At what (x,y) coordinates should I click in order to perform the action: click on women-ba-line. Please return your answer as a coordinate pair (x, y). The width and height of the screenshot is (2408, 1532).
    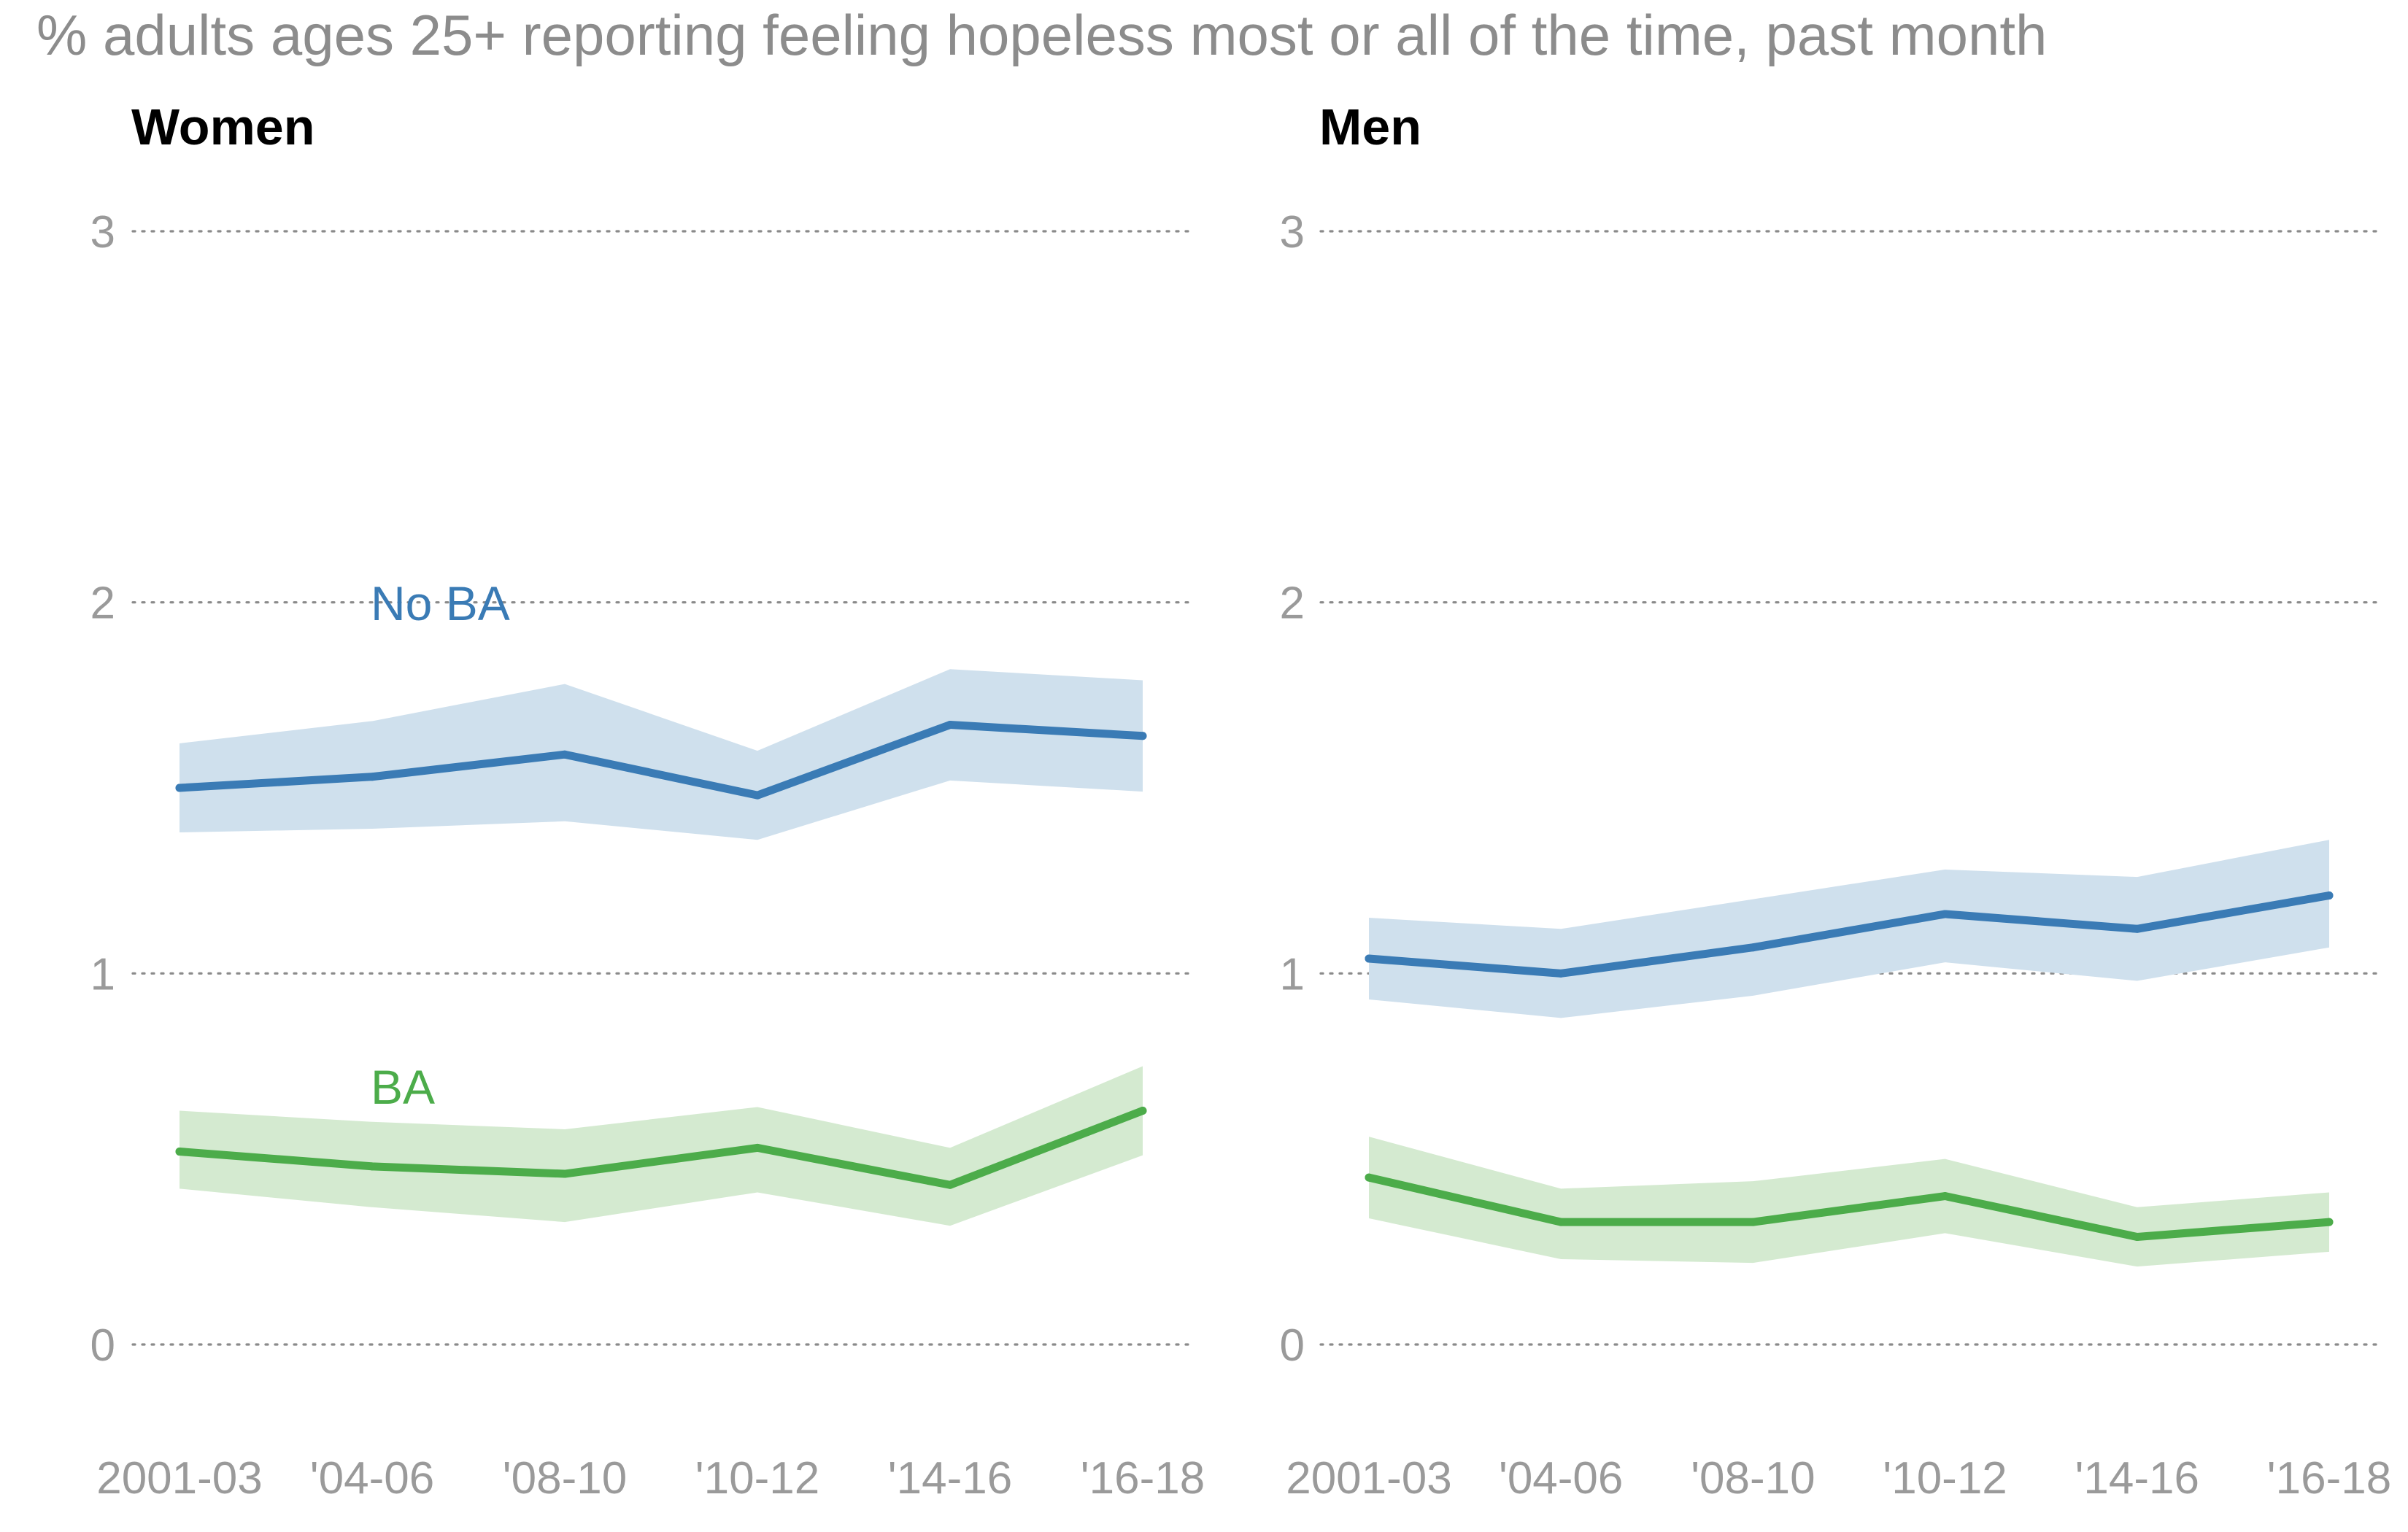
    Looking at the image, I should click on (661, 1148).